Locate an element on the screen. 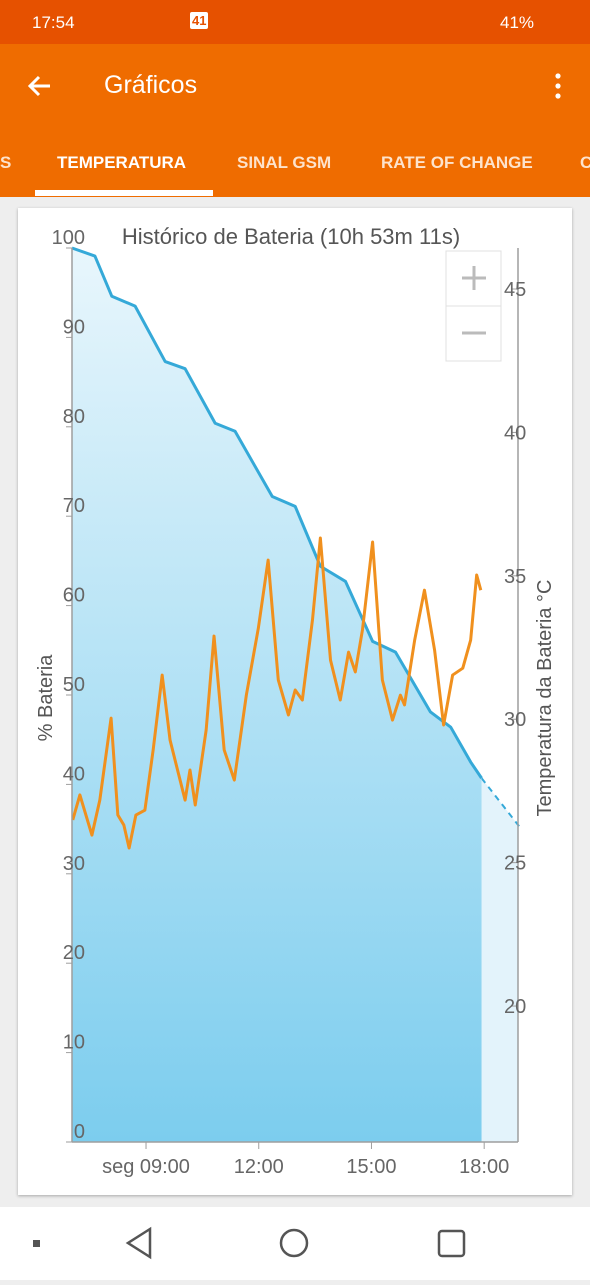  zoom-in is located at coordinates (474, 278).